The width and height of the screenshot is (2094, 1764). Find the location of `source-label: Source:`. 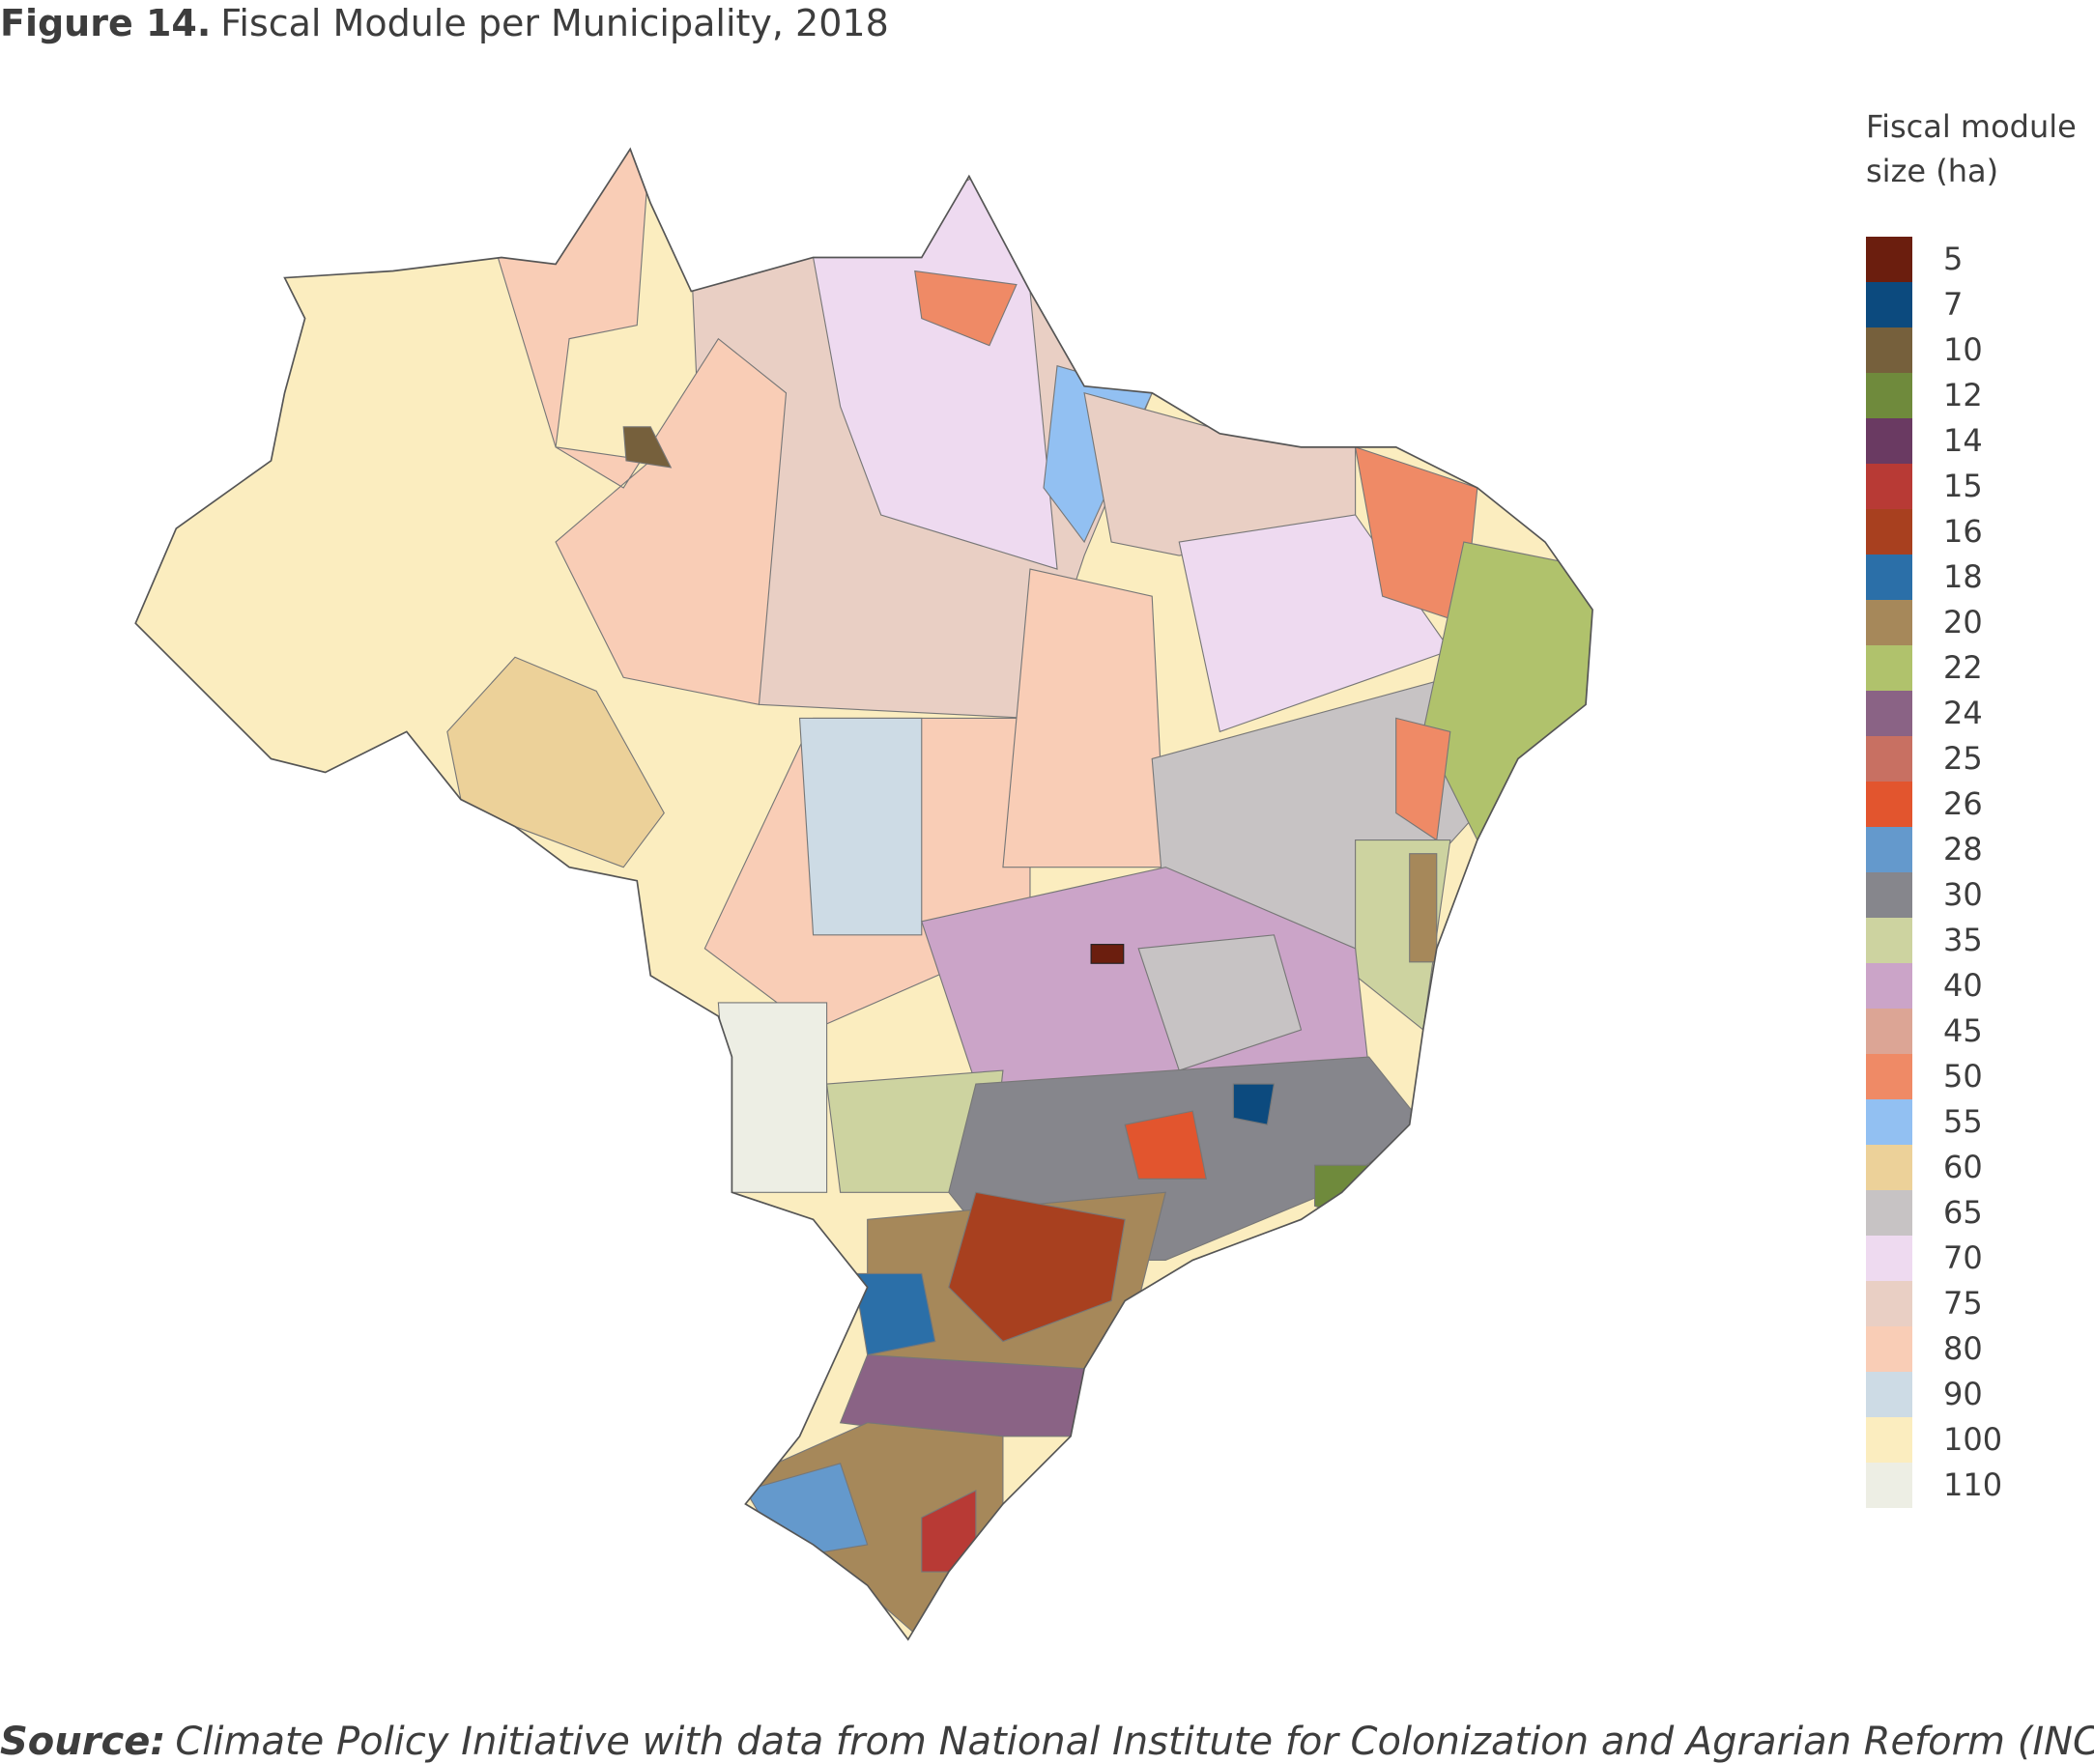

source-label: Source: is located at coordinates (83, 1742).